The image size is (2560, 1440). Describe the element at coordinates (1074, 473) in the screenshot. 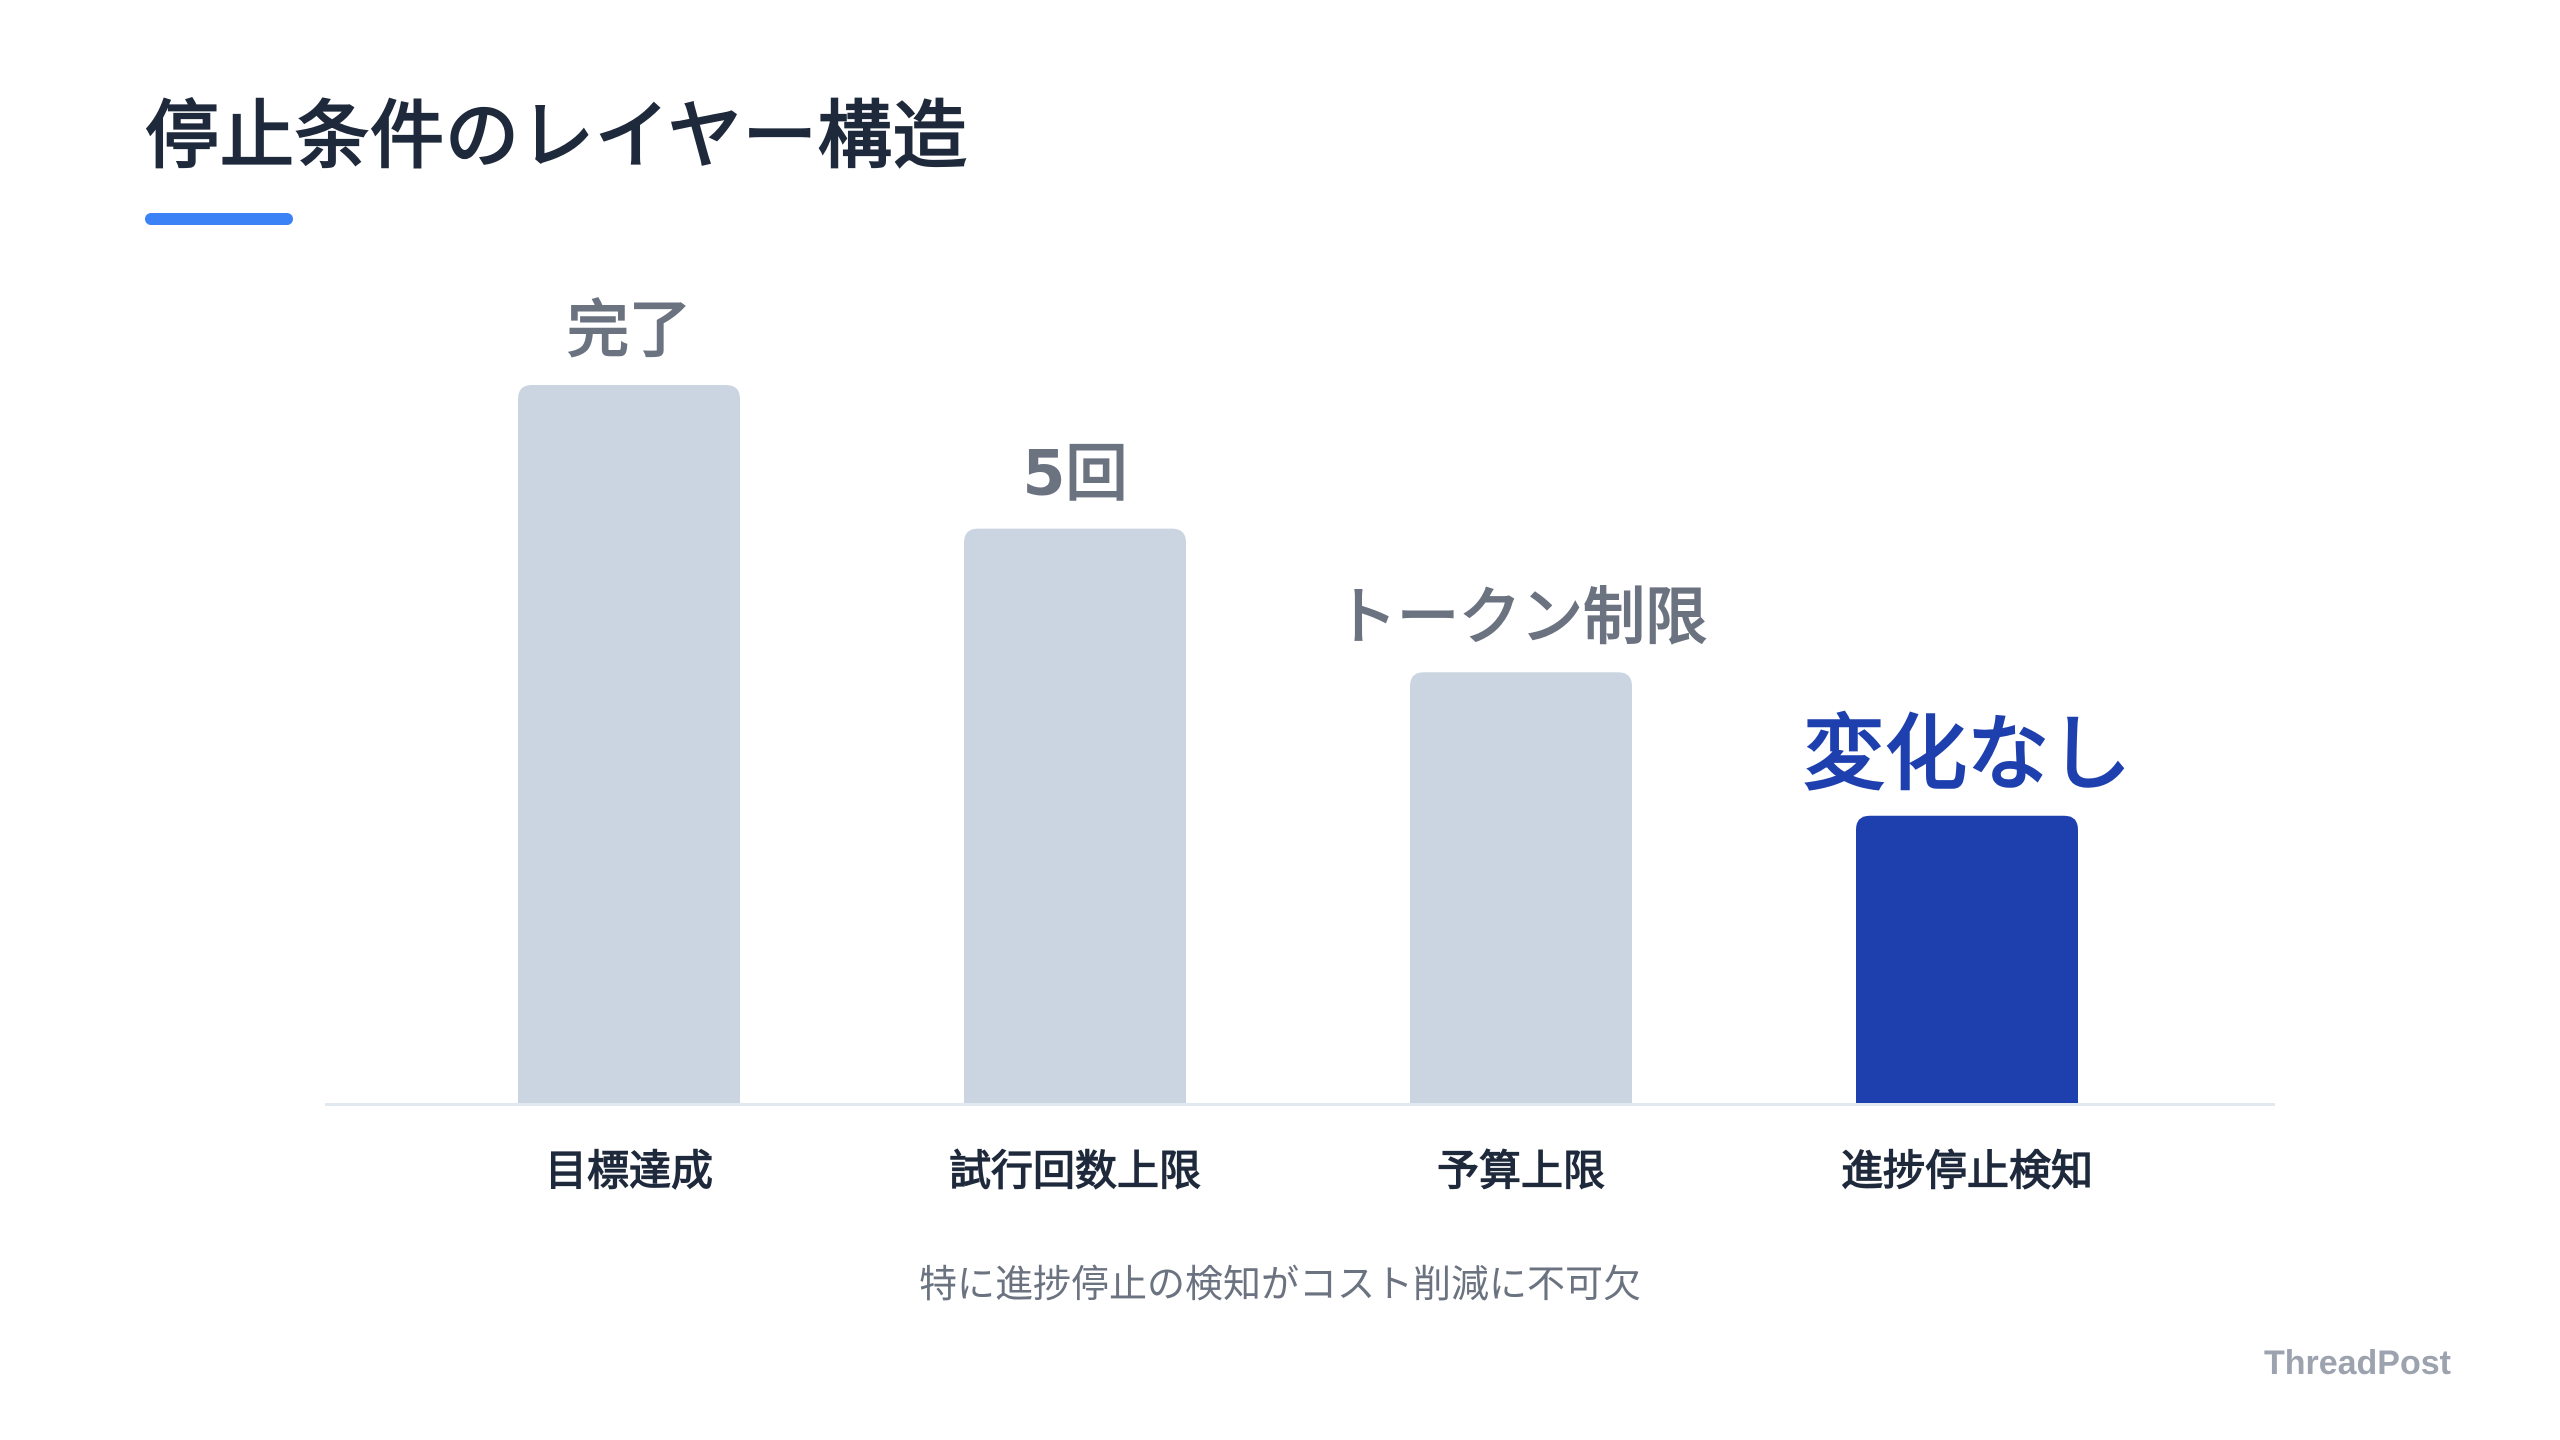

I see `bar-value-label-2: 5回` at that location.